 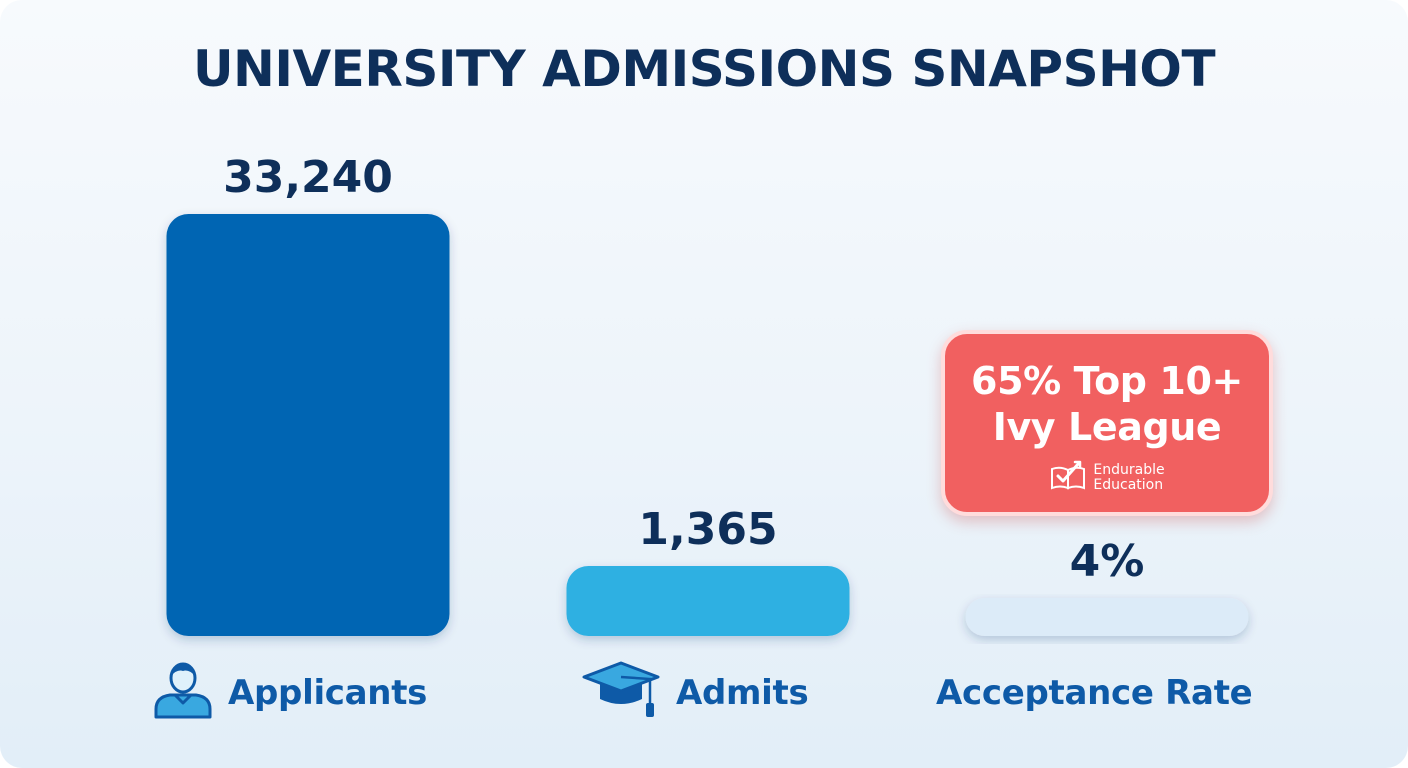 What do you see at coordinates (183, 693) in the screenshot?
I see `user-icon` at bounding box center [183, 693].